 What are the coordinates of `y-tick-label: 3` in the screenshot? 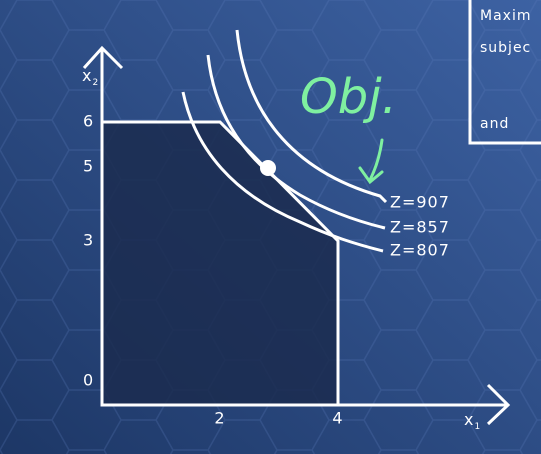 It's located at (88, 240).